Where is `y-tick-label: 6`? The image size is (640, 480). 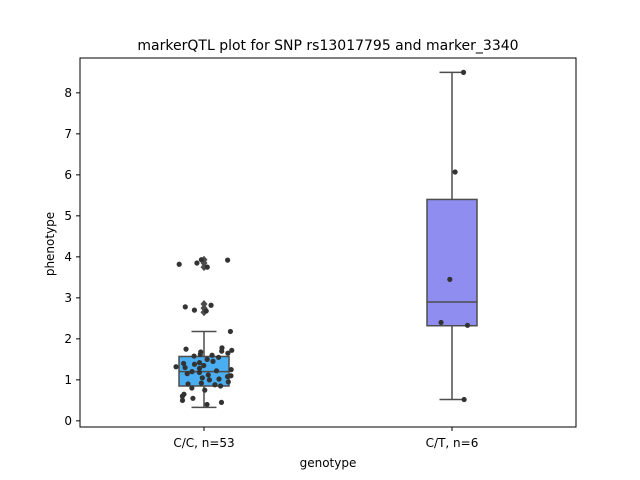
y-tick-label: 6 is located at coordinates (68, 175).